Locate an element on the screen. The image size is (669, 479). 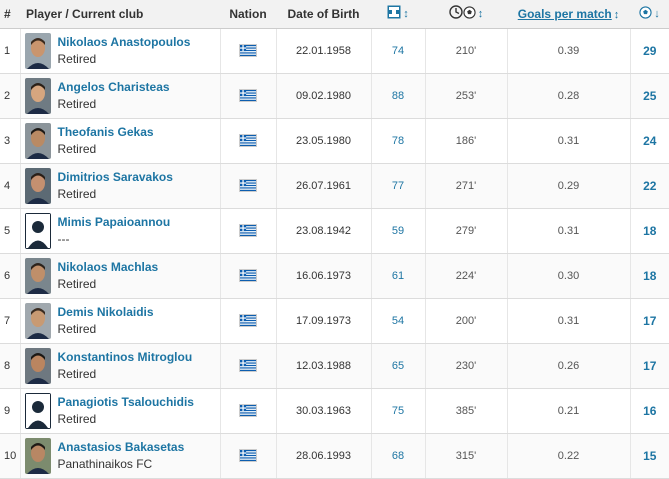
table-row: 2 Angelos Charisteas Retired is located at coordinates (334, 96).